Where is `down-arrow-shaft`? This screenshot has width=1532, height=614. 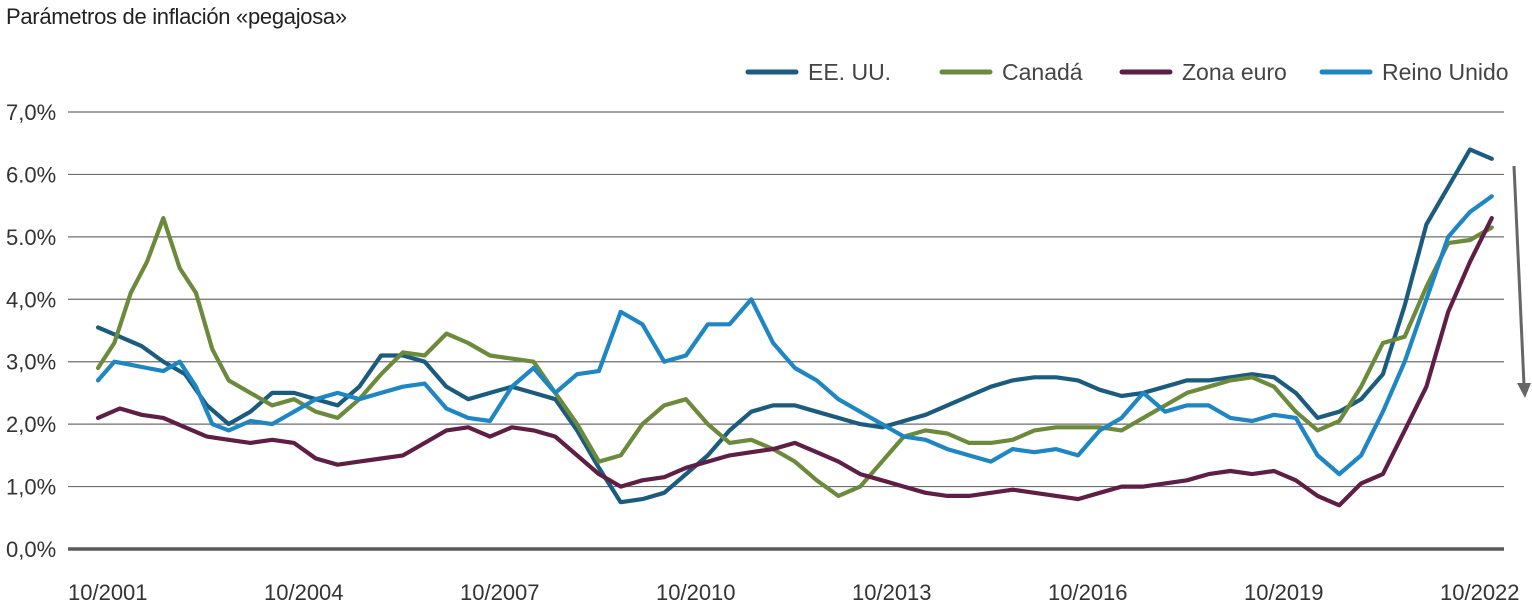
down-arrow-shaft is located at coordinates (1519, 275).